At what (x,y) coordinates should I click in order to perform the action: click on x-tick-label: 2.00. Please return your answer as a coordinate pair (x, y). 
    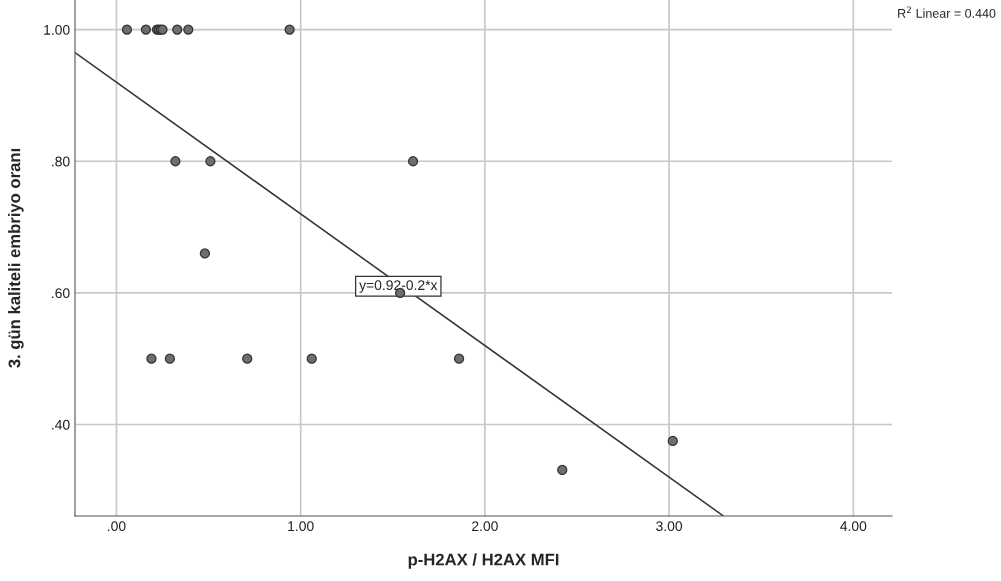
    Looking at the image, I should click on (485, 526).